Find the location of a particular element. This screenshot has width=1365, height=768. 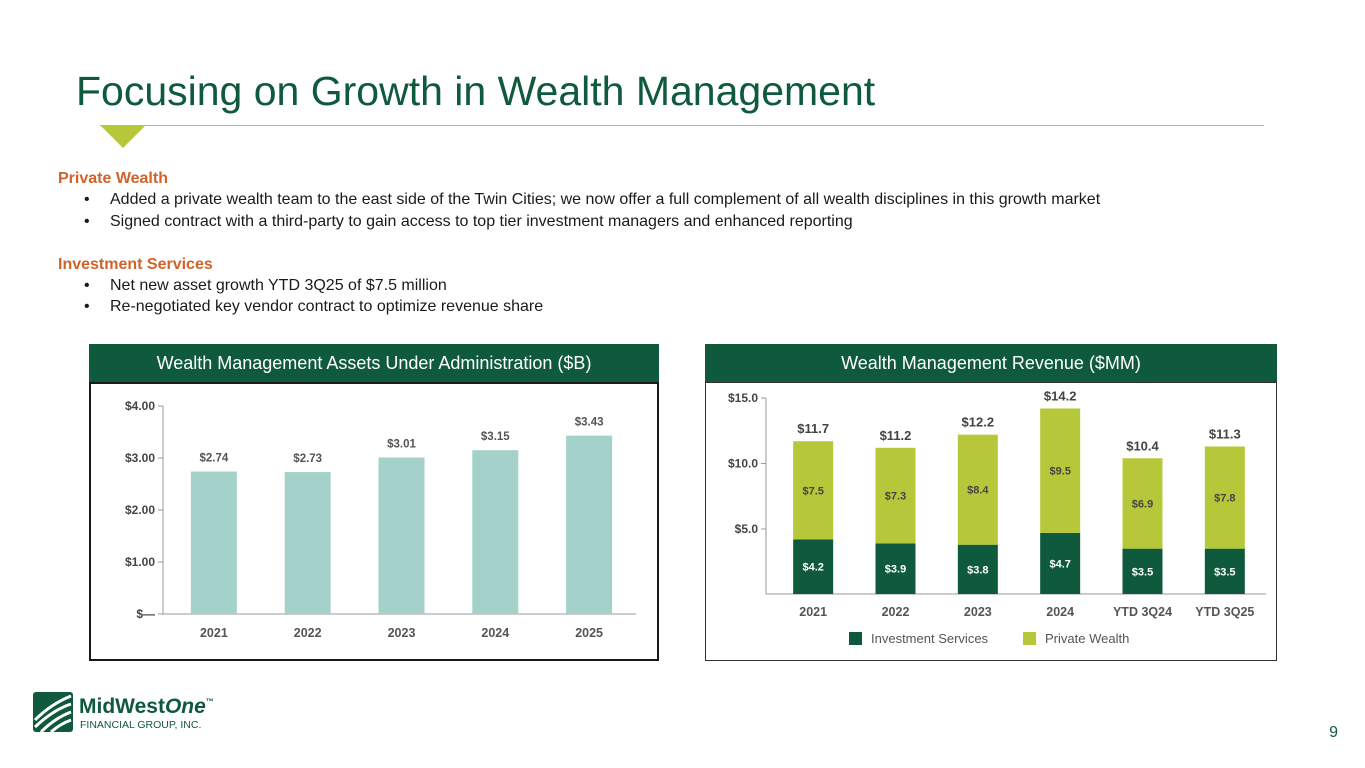

segment-label-investment-services: $3.9 is located at coordinates (895, 570).